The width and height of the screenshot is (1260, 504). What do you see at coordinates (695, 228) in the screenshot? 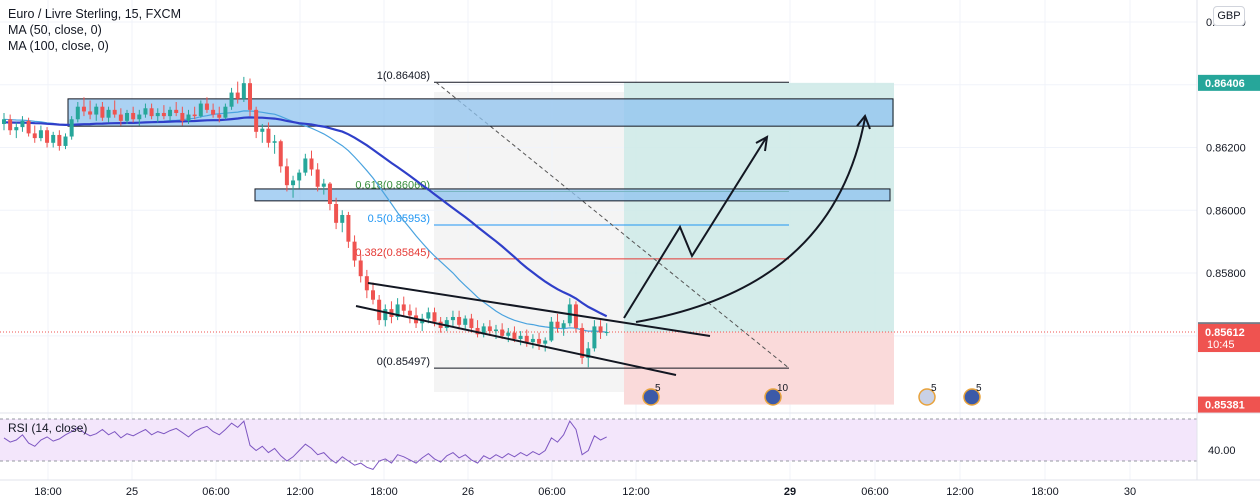
I see `zigzag-arrow-path` at bounding box center [695, 228].